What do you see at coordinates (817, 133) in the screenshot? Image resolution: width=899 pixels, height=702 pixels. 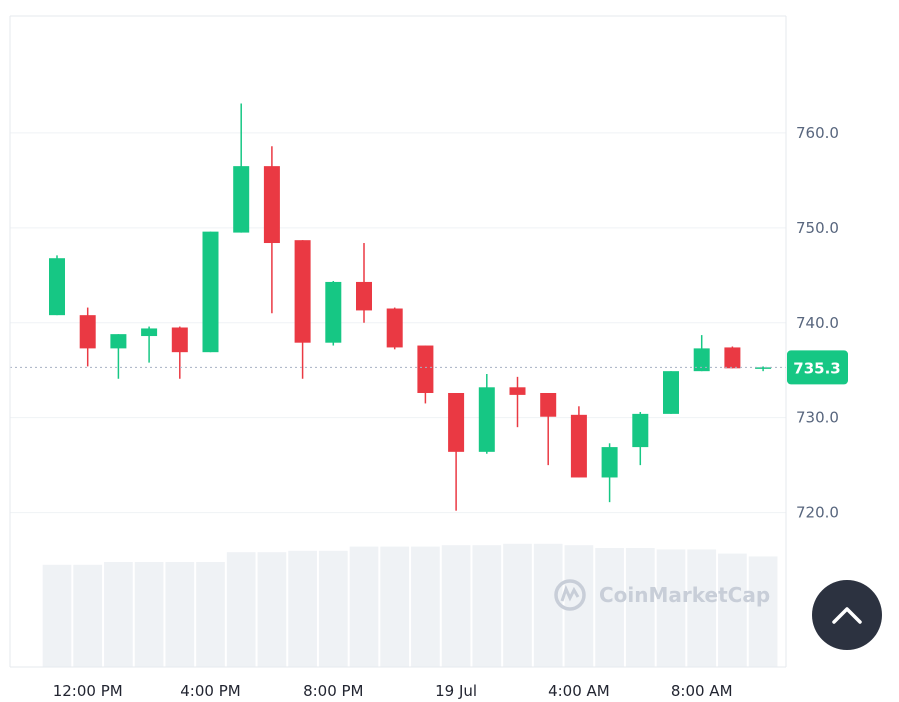 I see `y-tick-label: 760.0` at bounding box center [817, 133].